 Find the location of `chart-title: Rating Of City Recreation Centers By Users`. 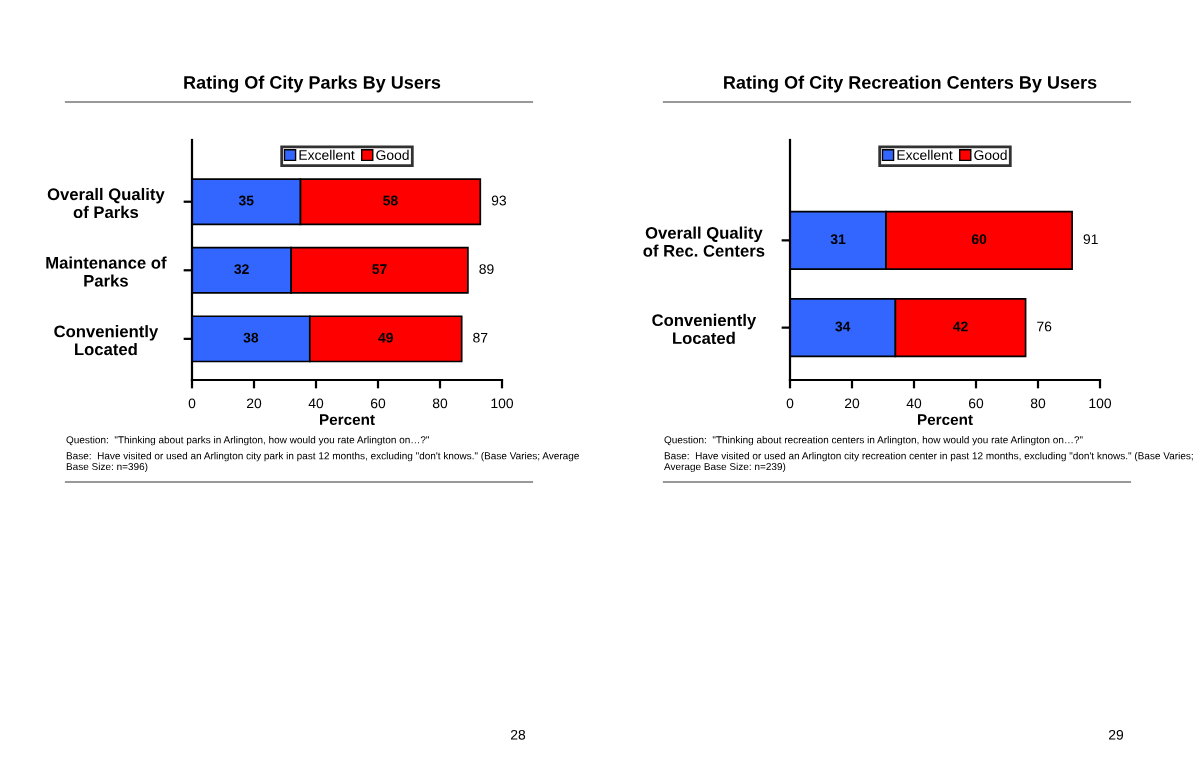

chart-title: Rating Of City Recreation Centers By Users is located at coordinates (910, 84).